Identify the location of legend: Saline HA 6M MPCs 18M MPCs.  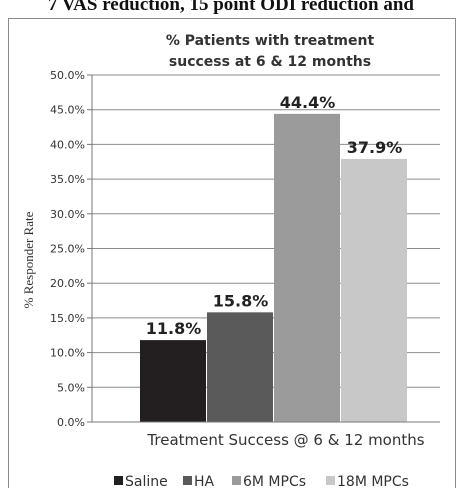
(261, 481).